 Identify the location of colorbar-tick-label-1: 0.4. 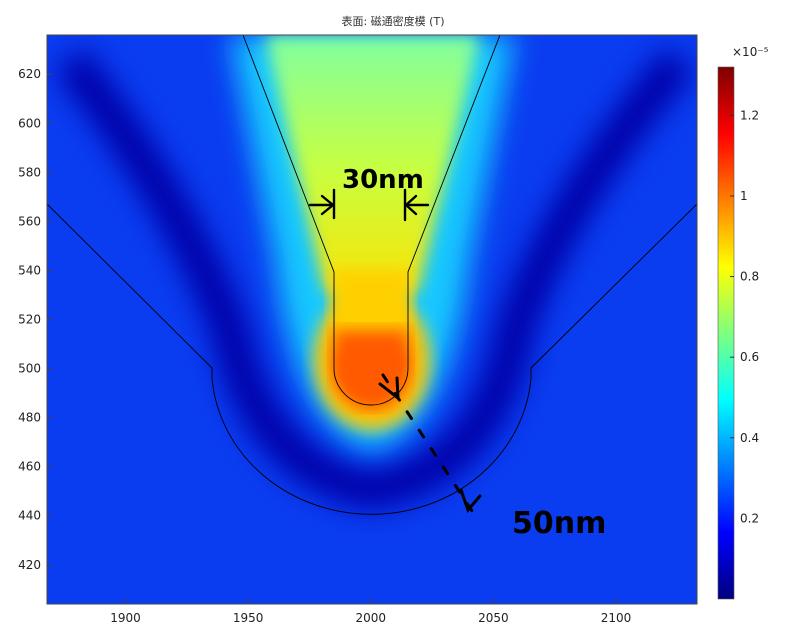
(749, 438).